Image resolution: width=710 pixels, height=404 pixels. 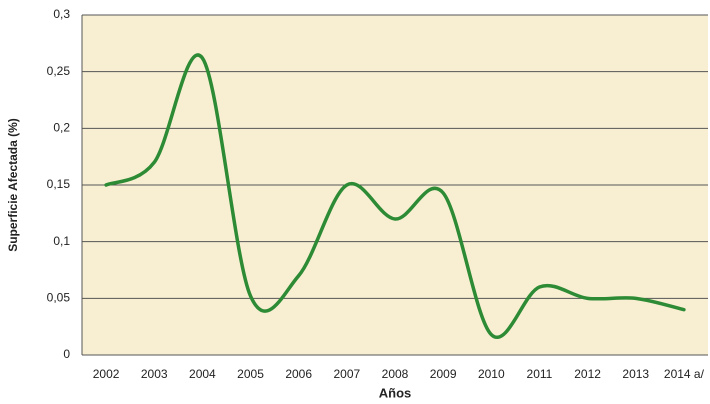 What do you see at coordinates (59, 298) in the screenshot?
I see `y-tick-label: 0,05` at bounding box center [59, 298].